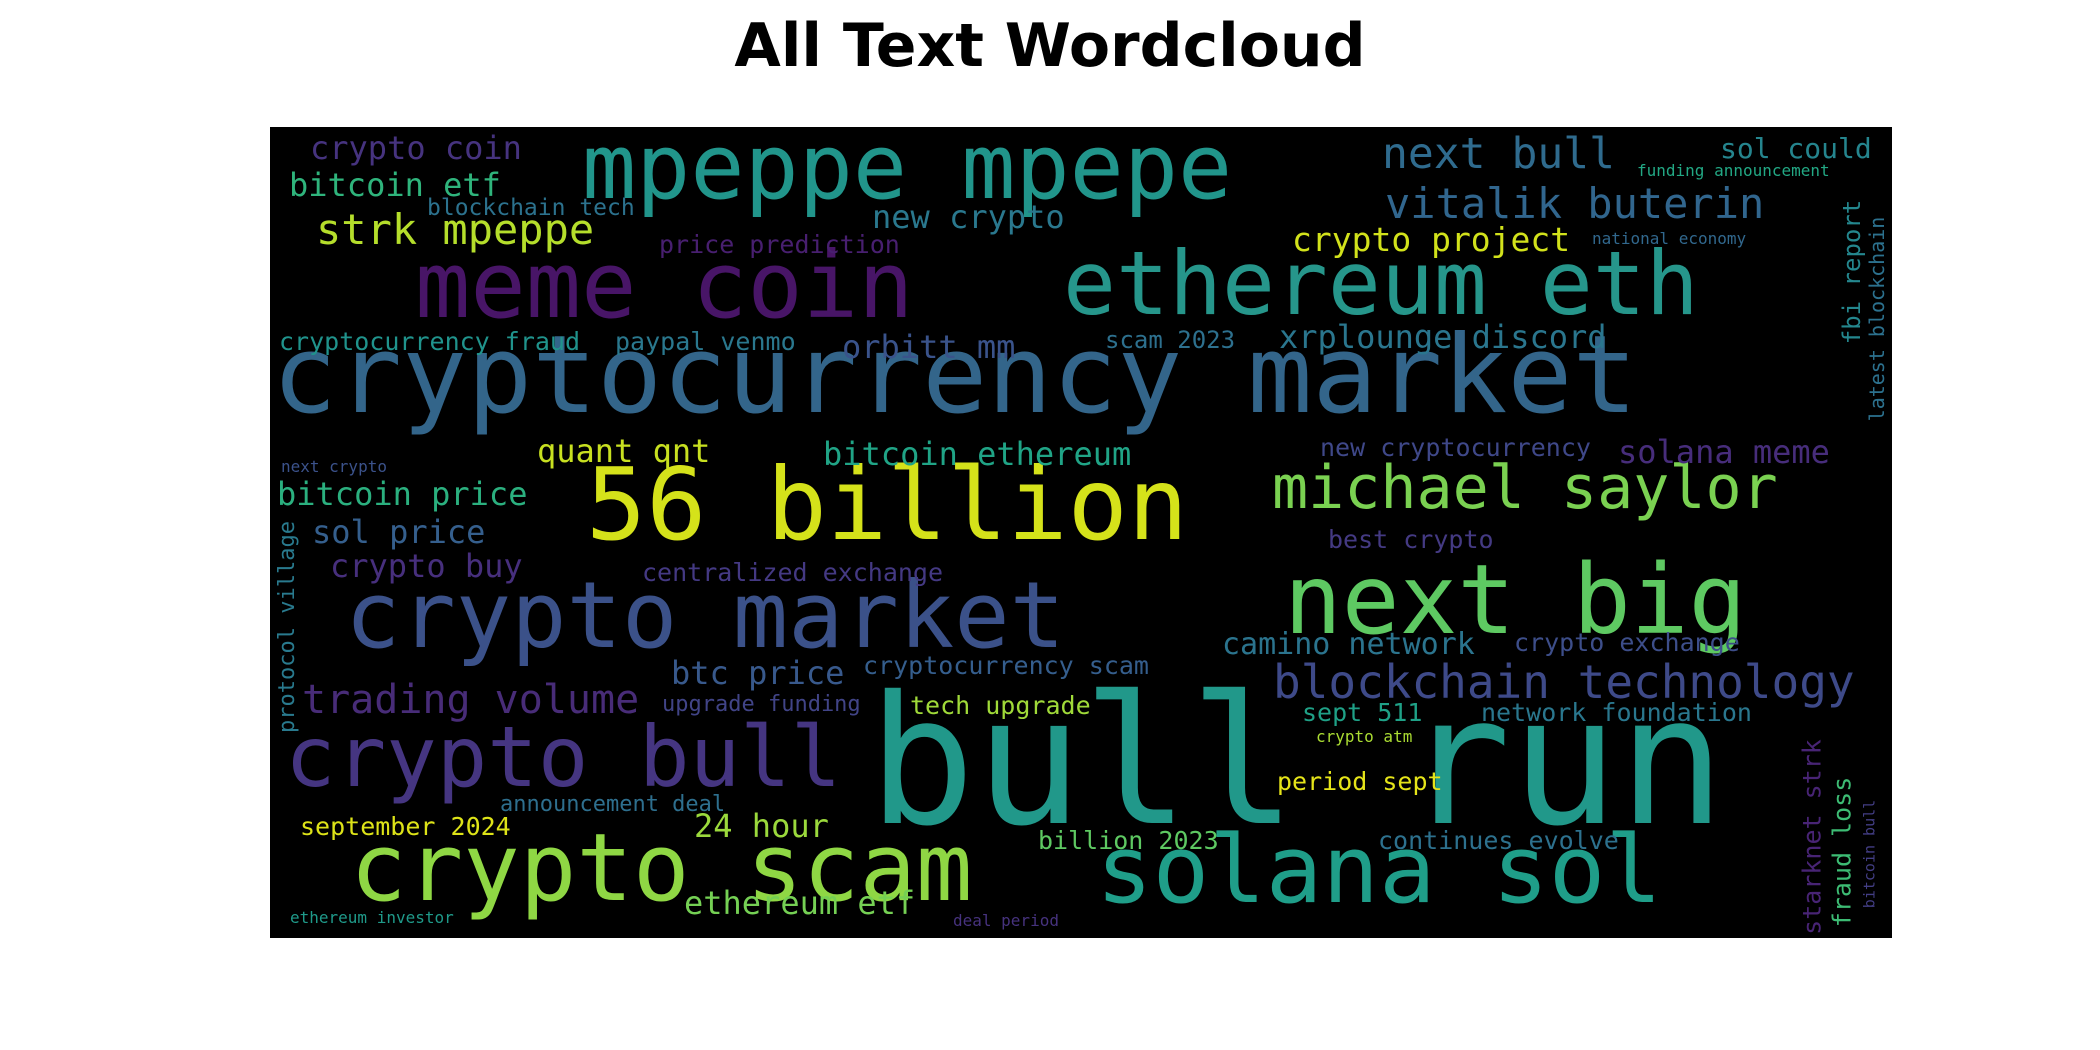  Describe the element at coordinates (907, 173) in the screenshot. I see `word: mpeppe mpepe` at that location.